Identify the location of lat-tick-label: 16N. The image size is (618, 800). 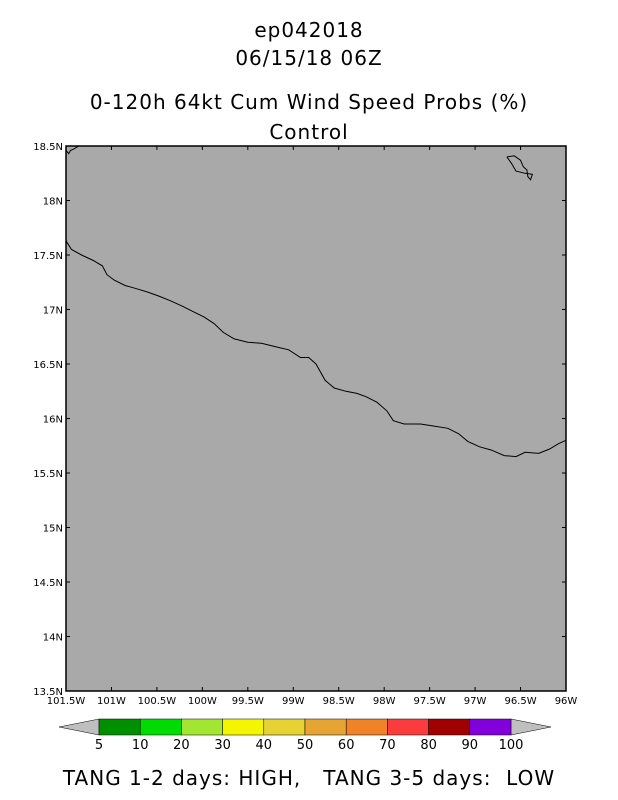
(53, 420).